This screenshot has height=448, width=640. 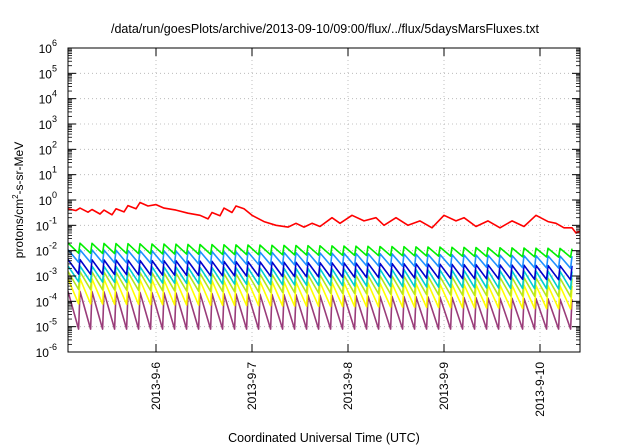 I want to click on y-tick-exponent: 4, so click(x=54, y=94).